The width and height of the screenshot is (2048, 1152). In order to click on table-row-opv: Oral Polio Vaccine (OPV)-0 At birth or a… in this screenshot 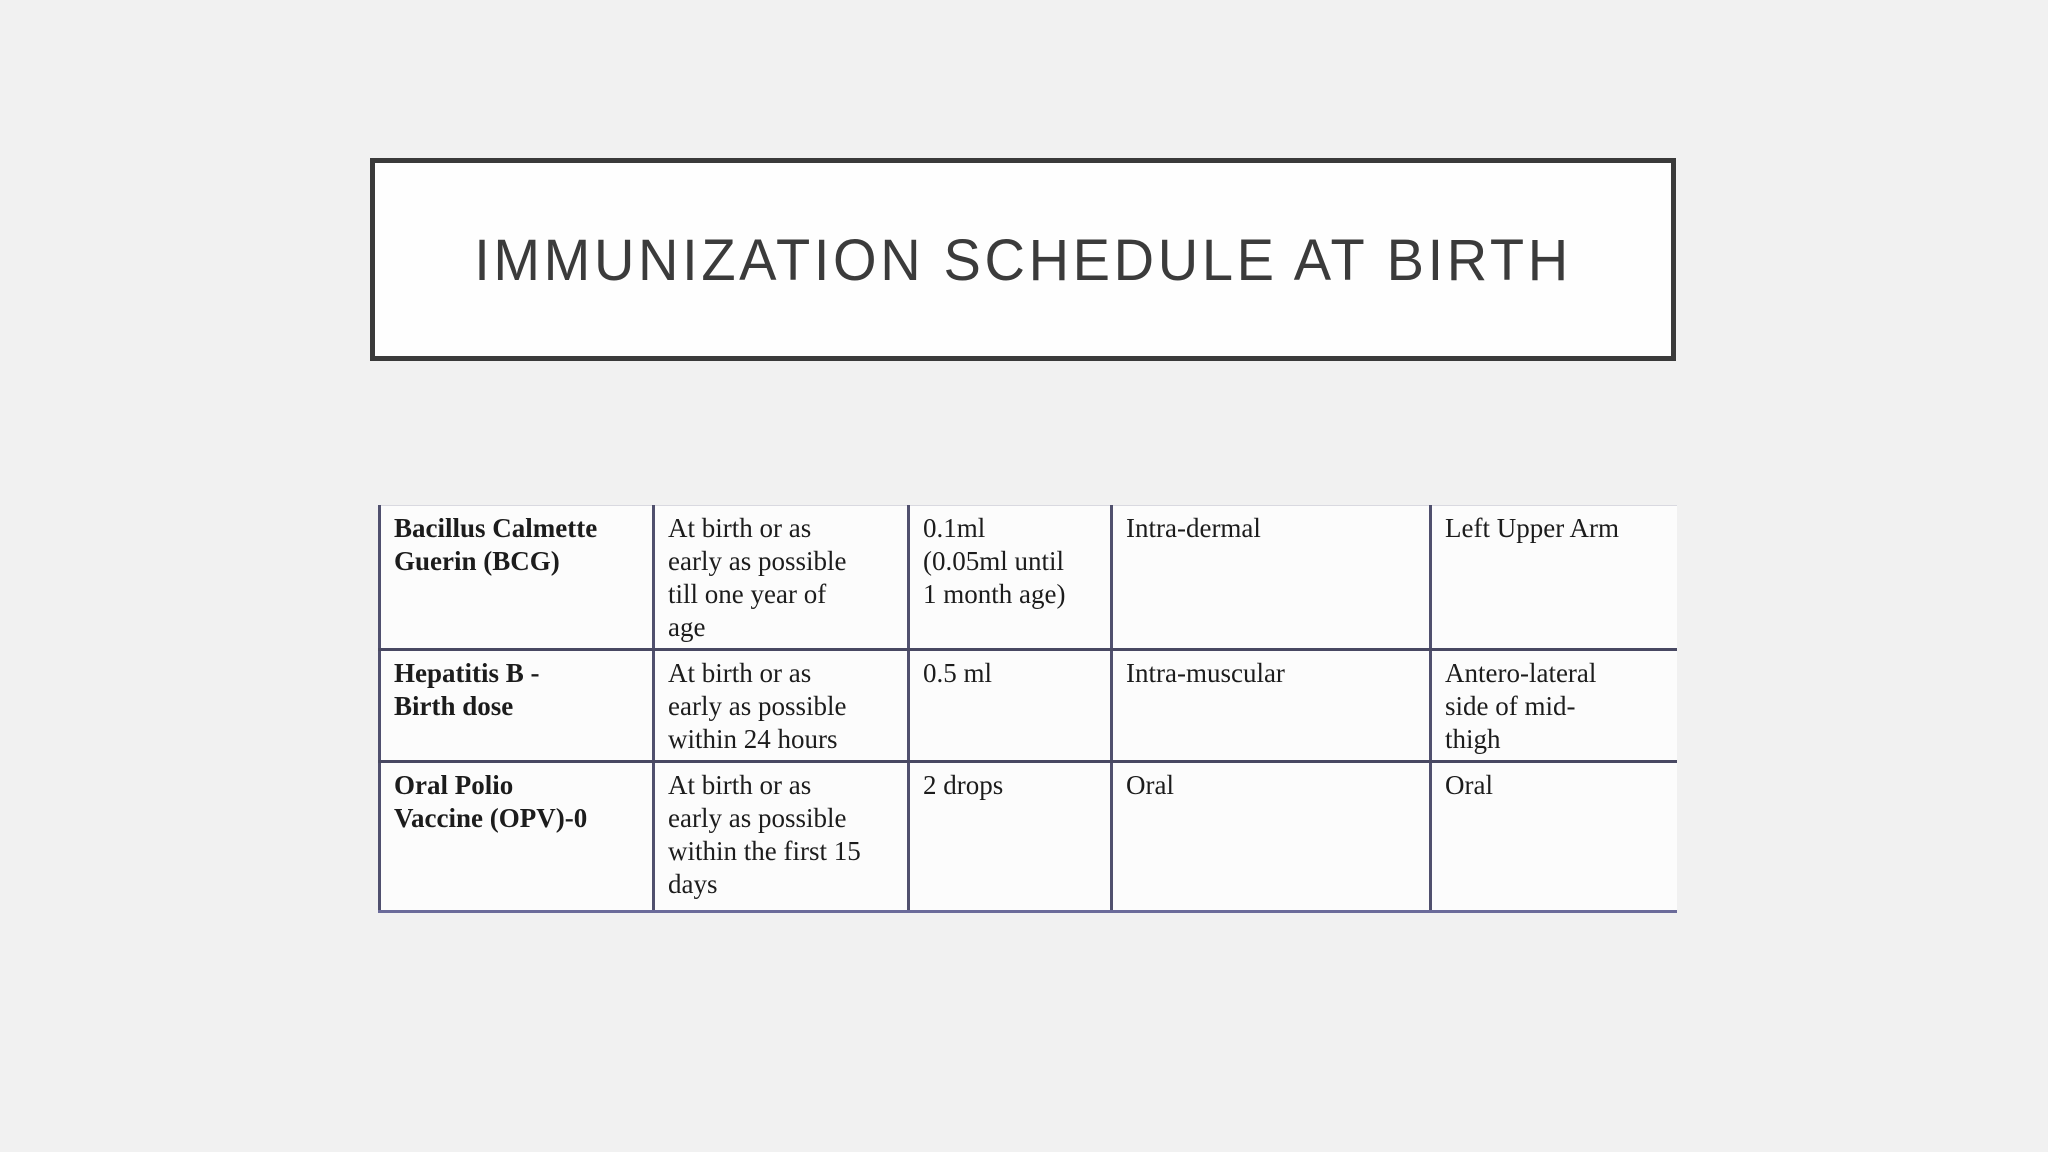, I will do `click(1027, 837)`.